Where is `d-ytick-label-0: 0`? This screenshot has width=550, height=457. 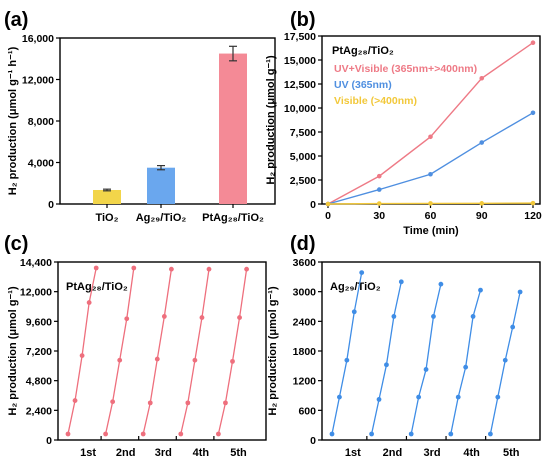 d-ytick-label-0: 0 is located at coordinates (313, 441).